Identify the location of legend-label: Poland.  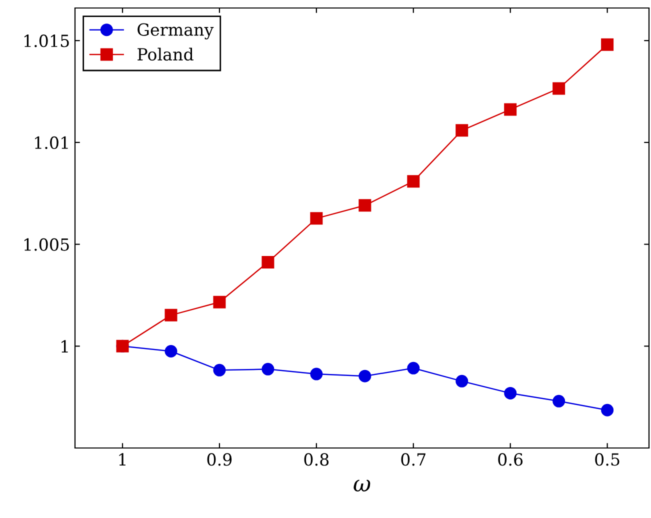
(166, 54).